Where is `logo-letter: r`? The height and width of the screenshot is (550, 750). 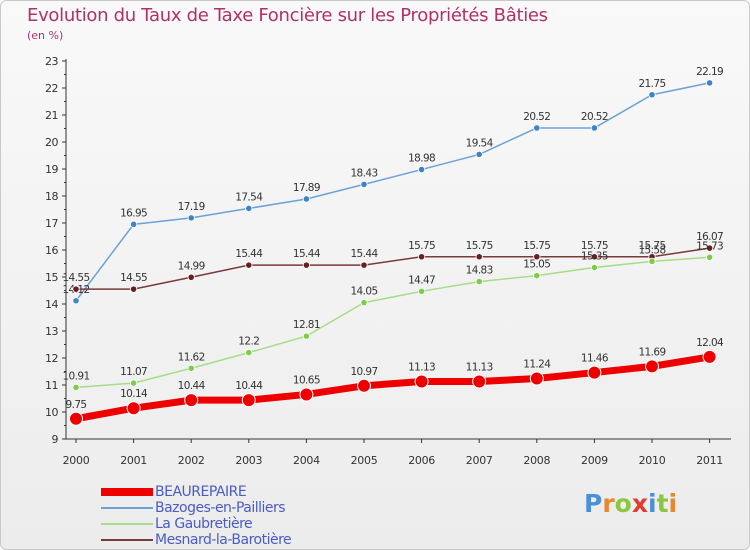
logo-letter: r is located at coordinates (608, 503).